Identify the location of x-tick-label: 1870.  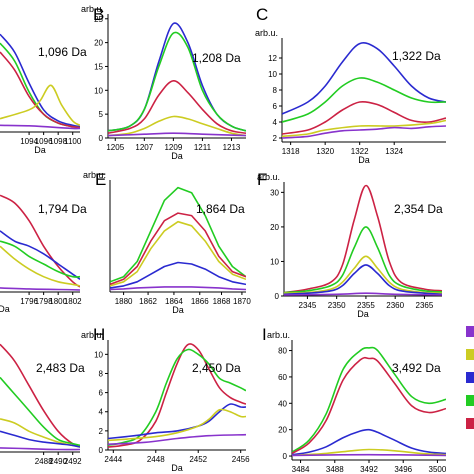
(242, 301).